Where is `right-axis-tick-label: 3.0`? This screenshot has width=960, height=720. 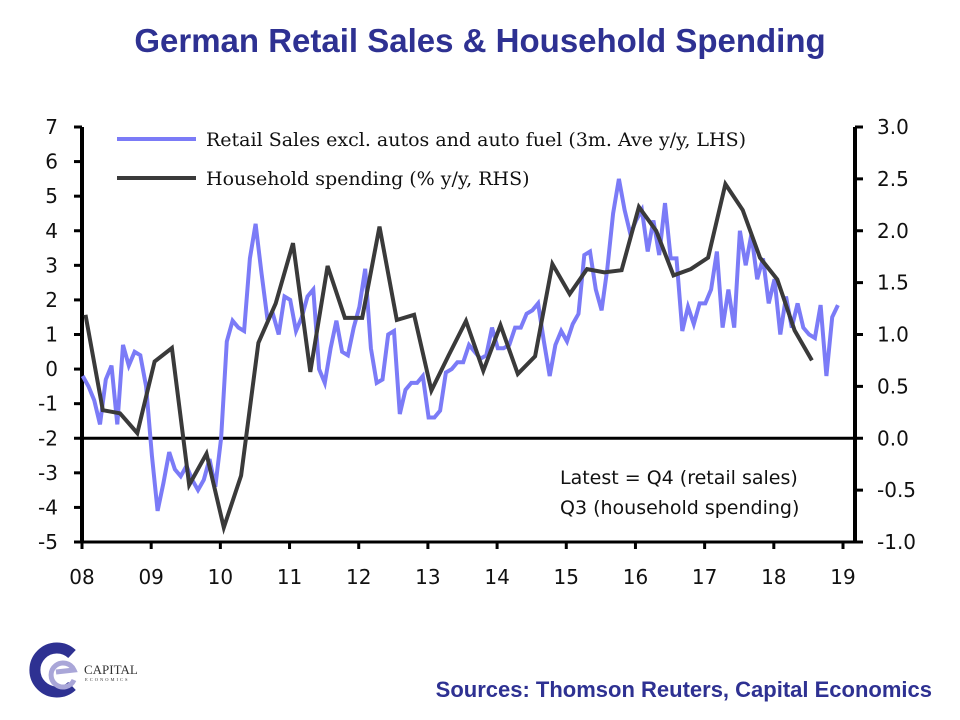
right-axis-tick-label: 3.0 is located at coordinates (893, 127).